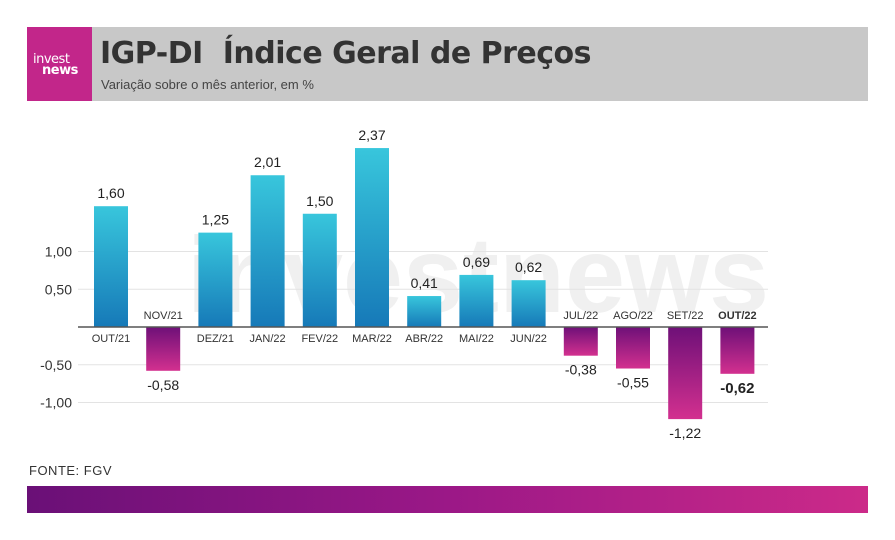 The width and height of the screenshot is (895, 540). Describe the element at coordinates (633, 383) in the screenshot. I see `bar-value-label: -0,55` at that location.